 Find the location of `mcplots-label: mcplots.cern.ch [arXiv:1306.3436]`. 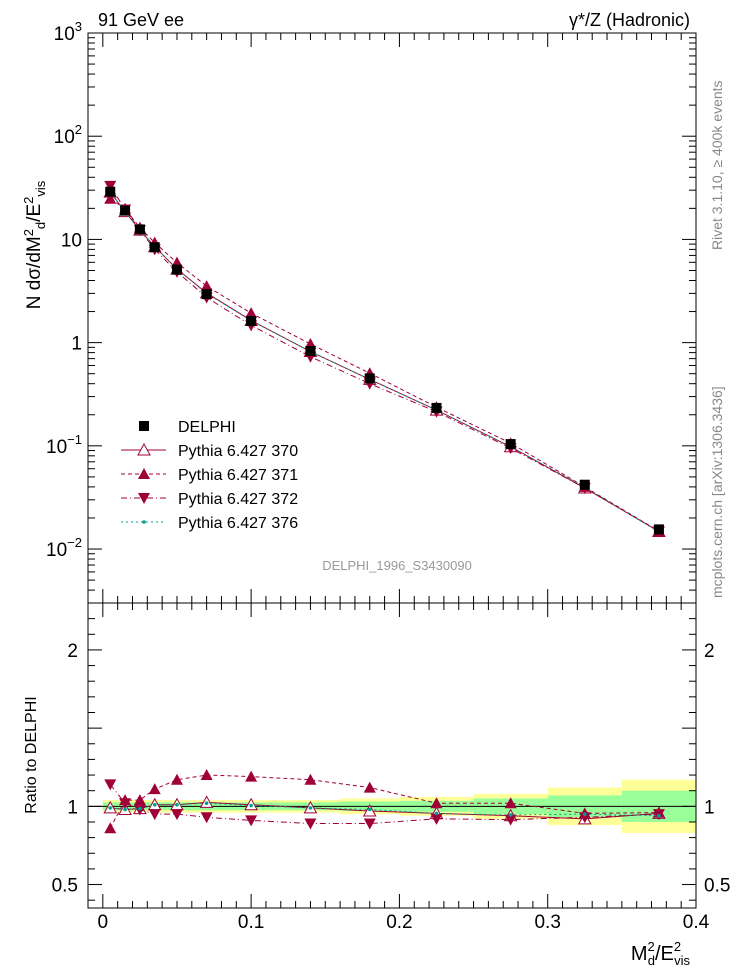

mcplots-label: mcplots.cern.ch [arXiv:1306.3436] is located at coordinates (717, 492).